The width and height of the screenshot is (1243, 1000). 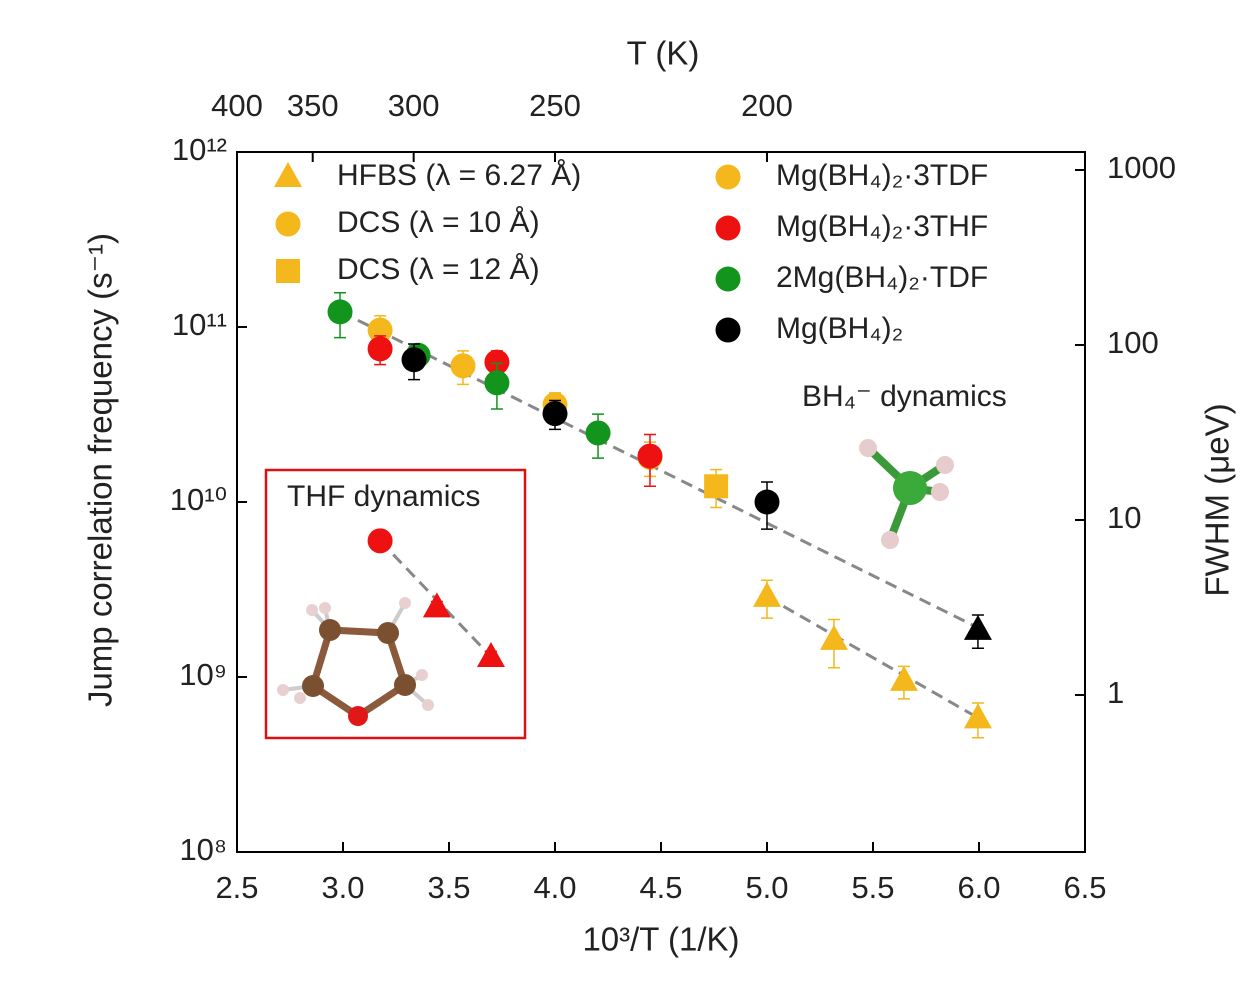 What do you see at coordinates (203, 674) in the screenshot?
I see `y-tick-label: 10⁹` at bounding box center [203, 674].